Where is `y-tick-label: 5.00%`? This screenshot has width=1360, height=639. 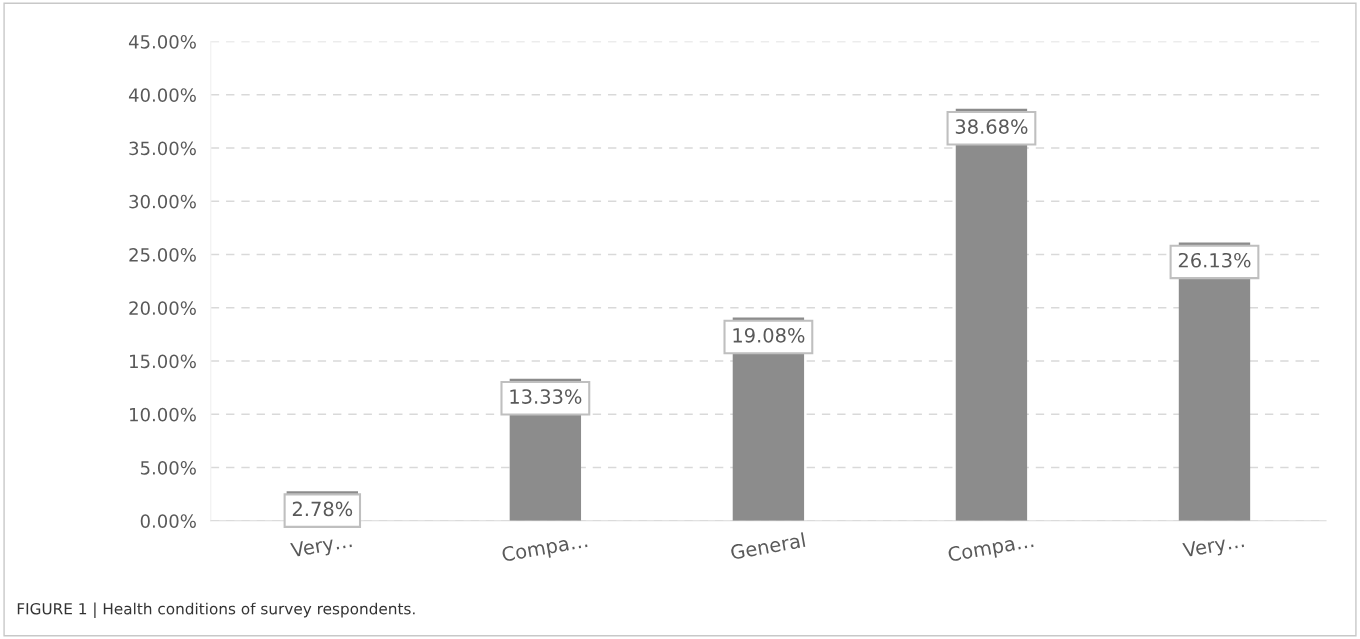
y-tick-label: 5.00% is located at coordinates (168, 467).